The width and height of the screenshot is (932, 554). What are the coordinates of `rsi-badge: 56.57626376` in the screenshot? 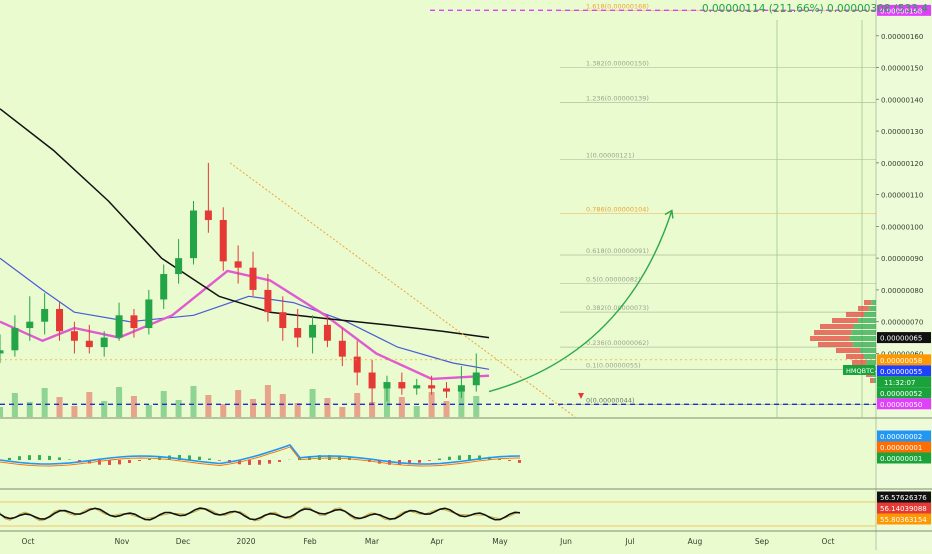 It's located at (904, 497).